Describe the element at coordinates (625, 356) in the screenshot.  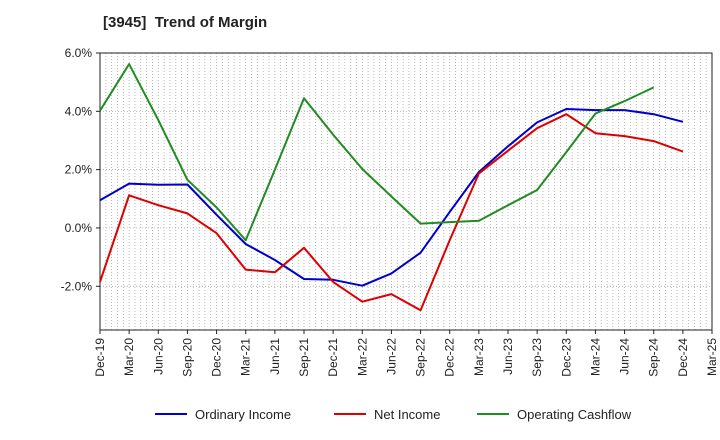
I see `x-tick-label: Jun-24` at that location.